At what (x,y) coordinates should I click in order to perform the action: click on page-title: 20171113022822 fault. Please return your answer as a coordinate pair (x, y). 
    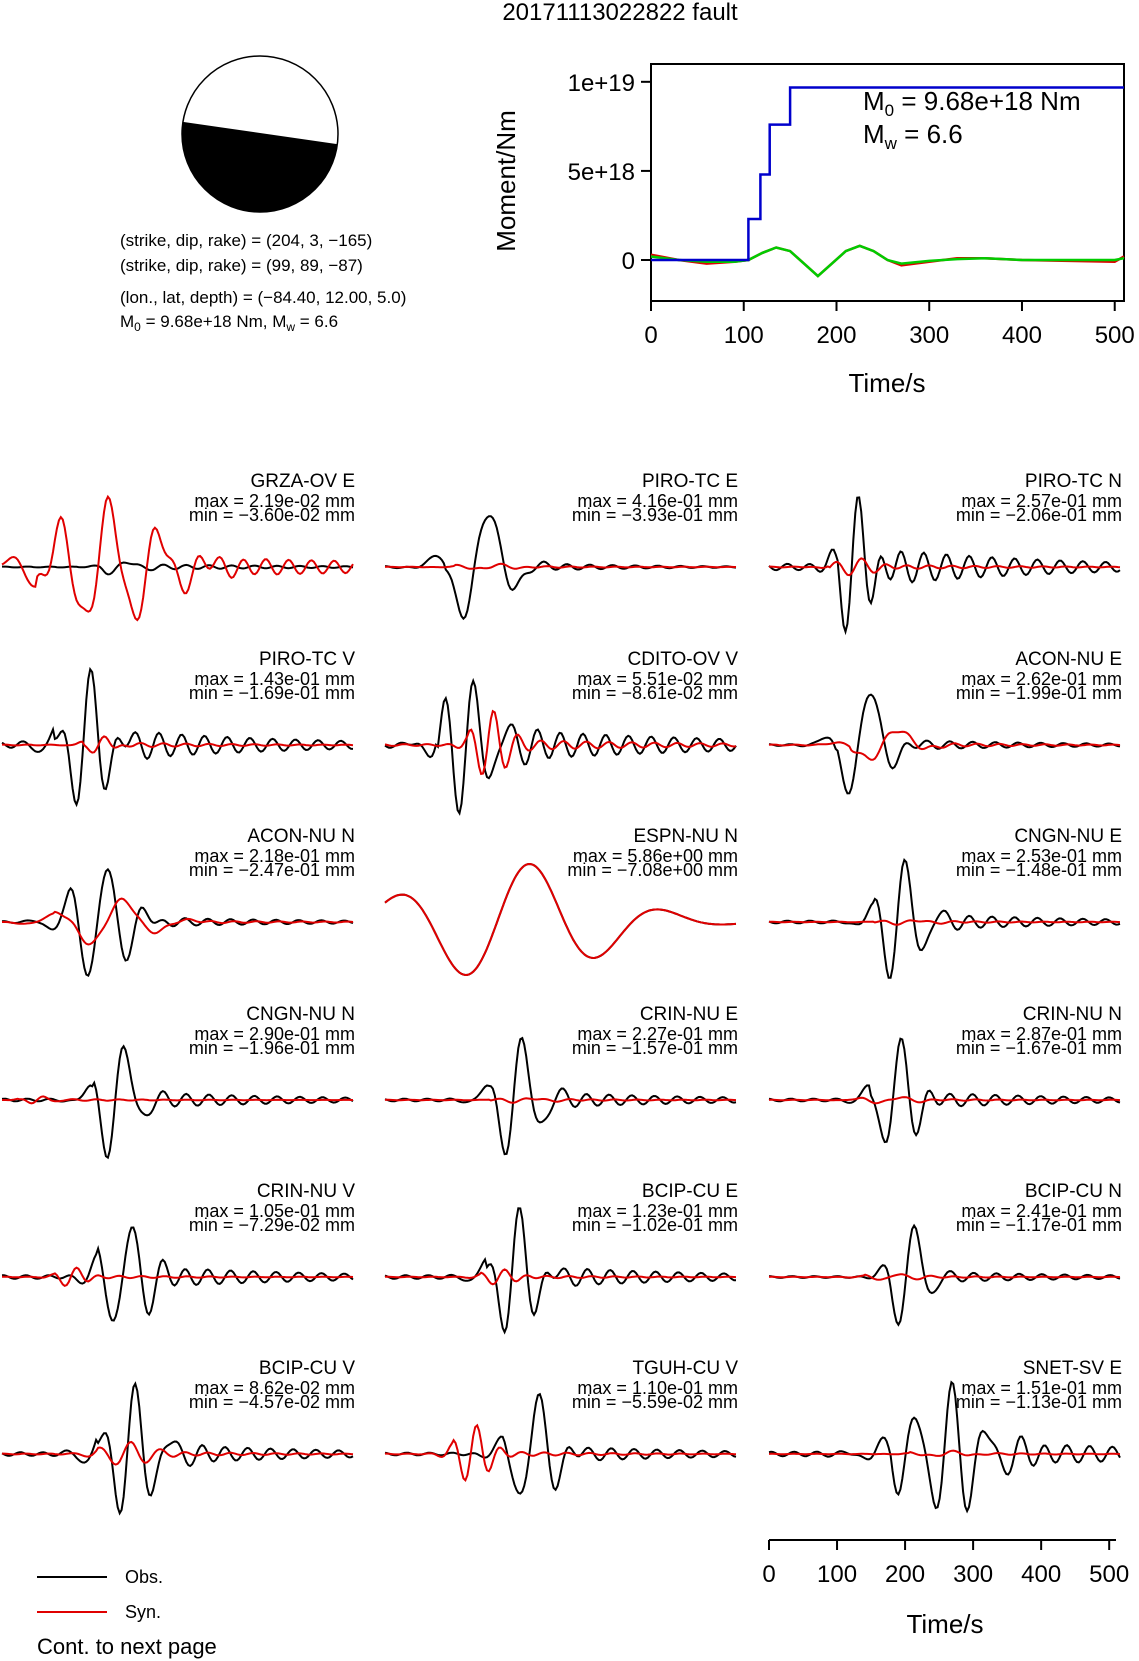
    Looking at the image, I should click on (620, 13).